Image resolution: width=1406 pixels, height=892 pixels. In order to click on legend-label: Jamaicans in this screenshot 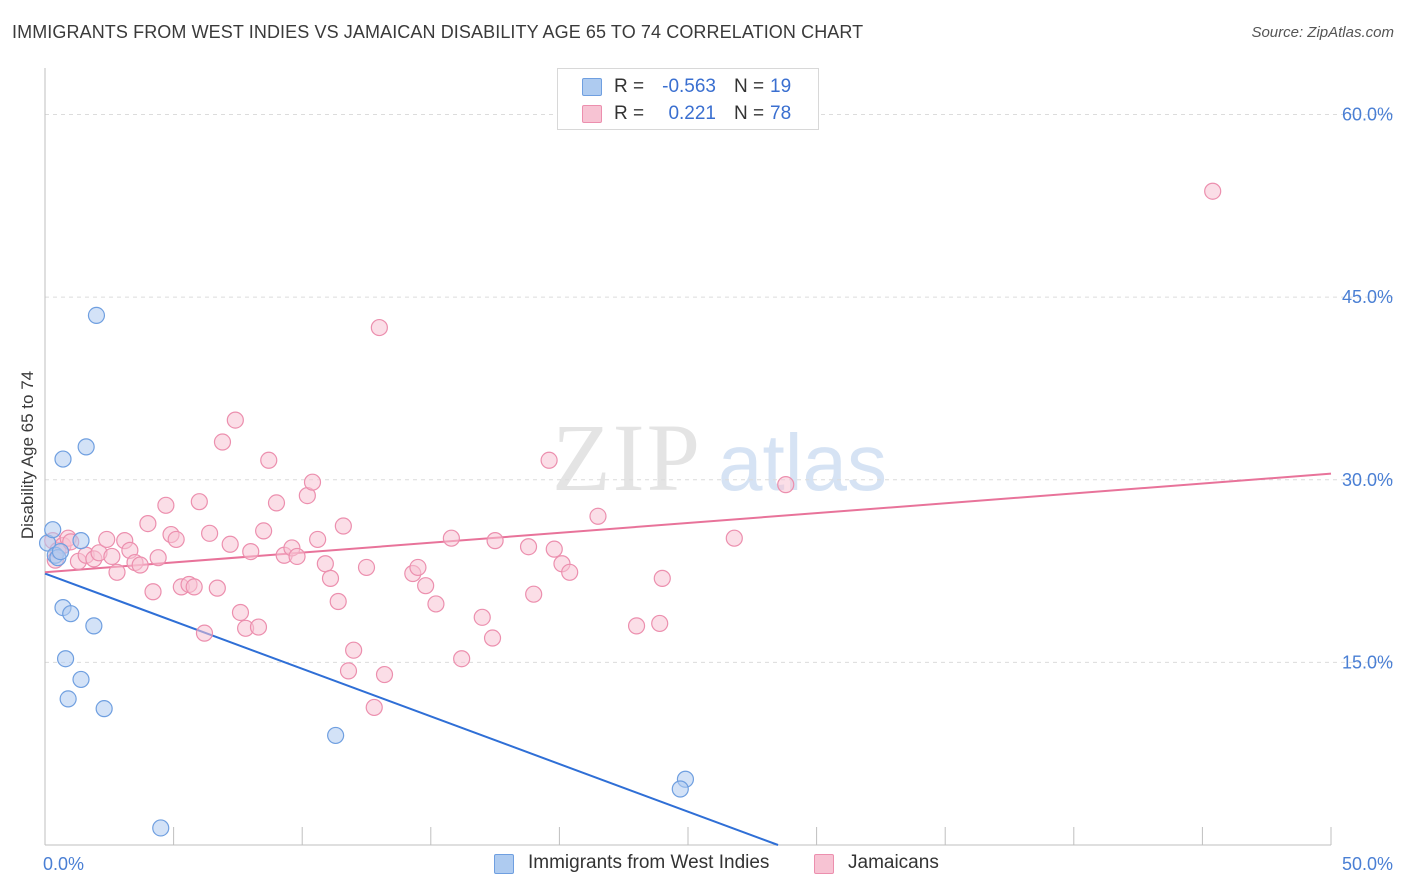, I will do `click(893, 862)`.